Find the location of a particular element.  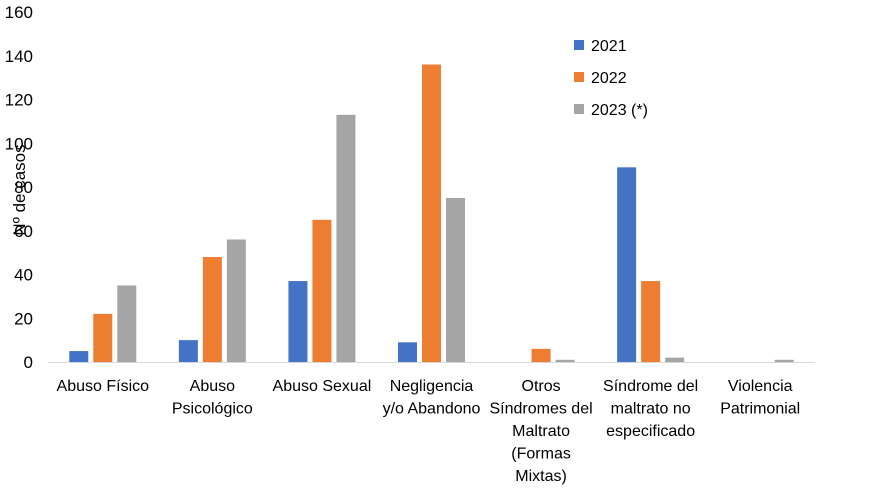

x-category-label: Patrimonial is located at coordinates (760, 409).